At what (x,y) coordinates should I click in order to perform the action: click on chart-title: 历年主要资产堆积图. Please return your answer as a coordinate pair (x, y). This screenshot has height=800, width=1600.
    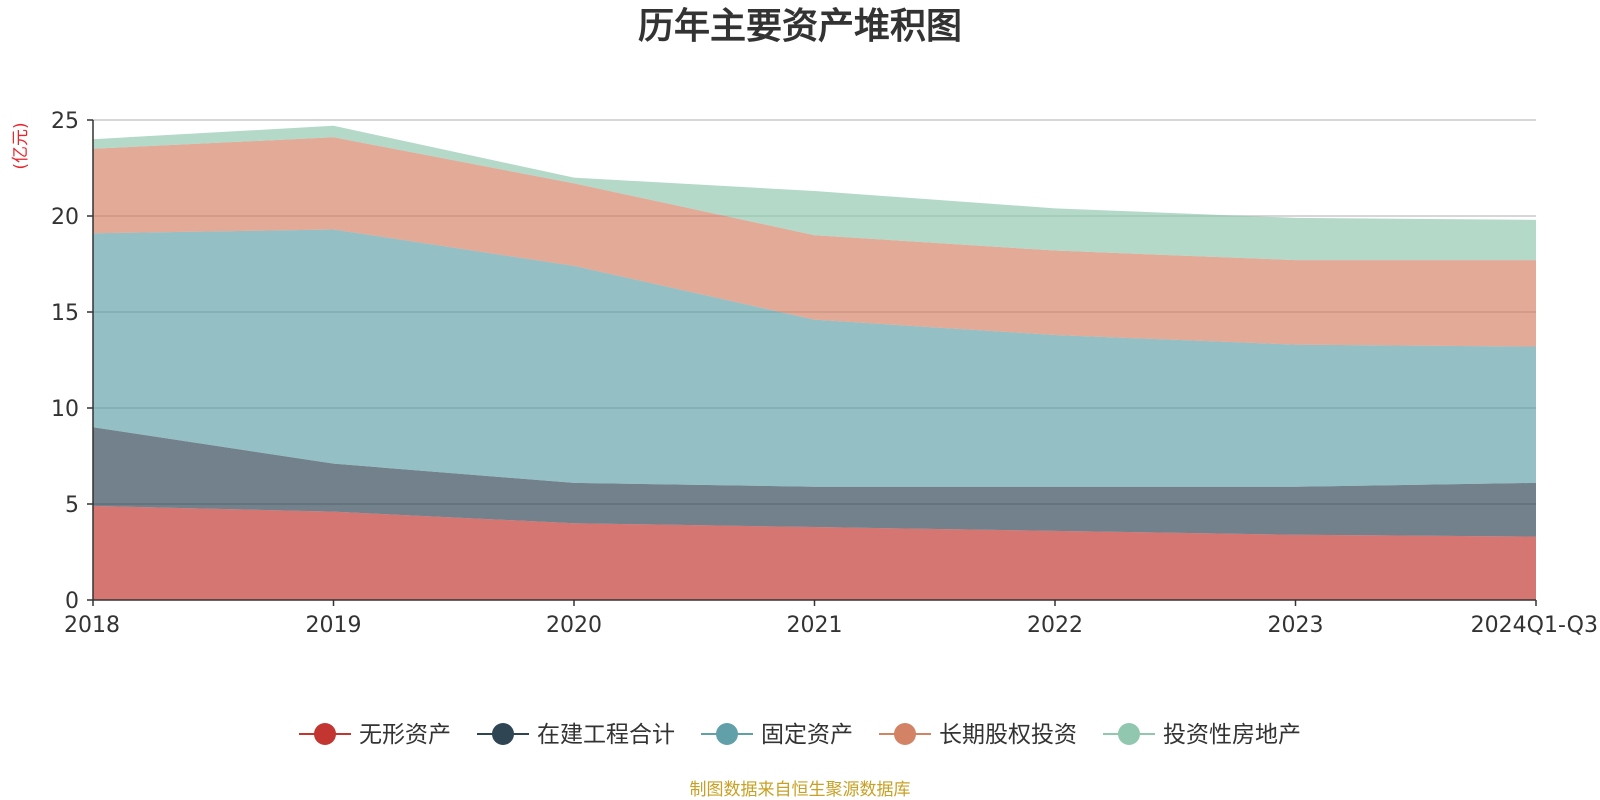
    Looking at the image, I should click on (800, 26).